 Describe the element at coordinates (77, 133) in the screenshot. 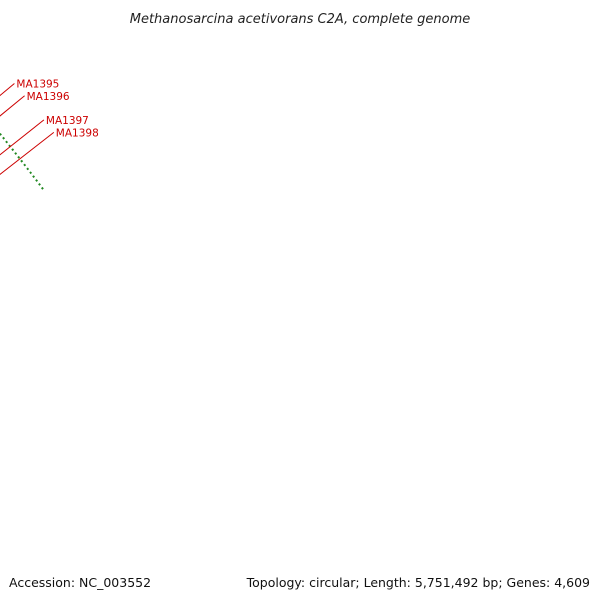

I see `gene-label-ma1398: MA1398` at that location.